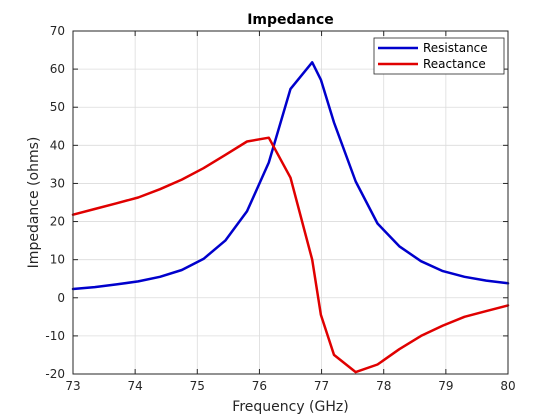 Image resolution: width=560 pixels, height=420 pixels. Describe the element at coordinates (197, 386) in the screenshot. I see `x-tick-label: 75` at that location.